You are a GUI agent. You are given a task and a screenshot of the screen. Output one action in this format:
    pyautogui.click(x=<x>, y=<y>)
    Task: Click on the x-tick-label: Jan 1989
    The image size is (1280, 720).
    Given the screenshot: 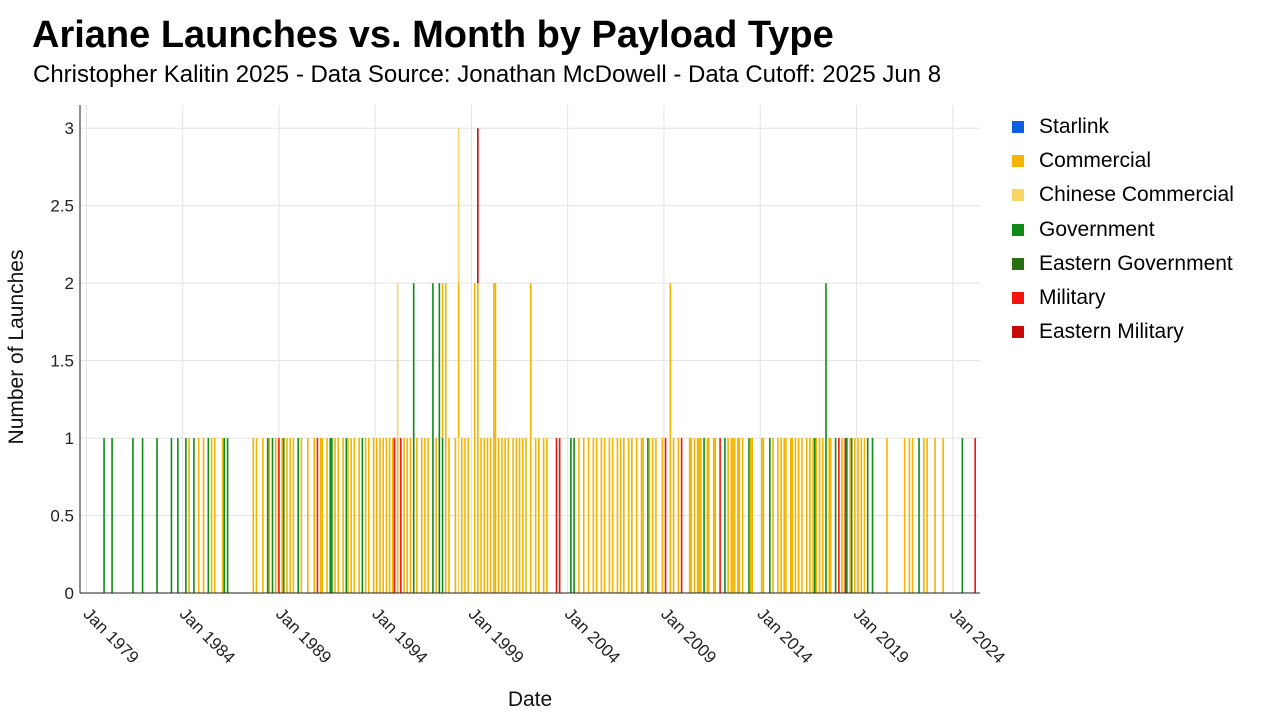 What is the action you would take?
    pyautogui.click(x=303, y=635)
    